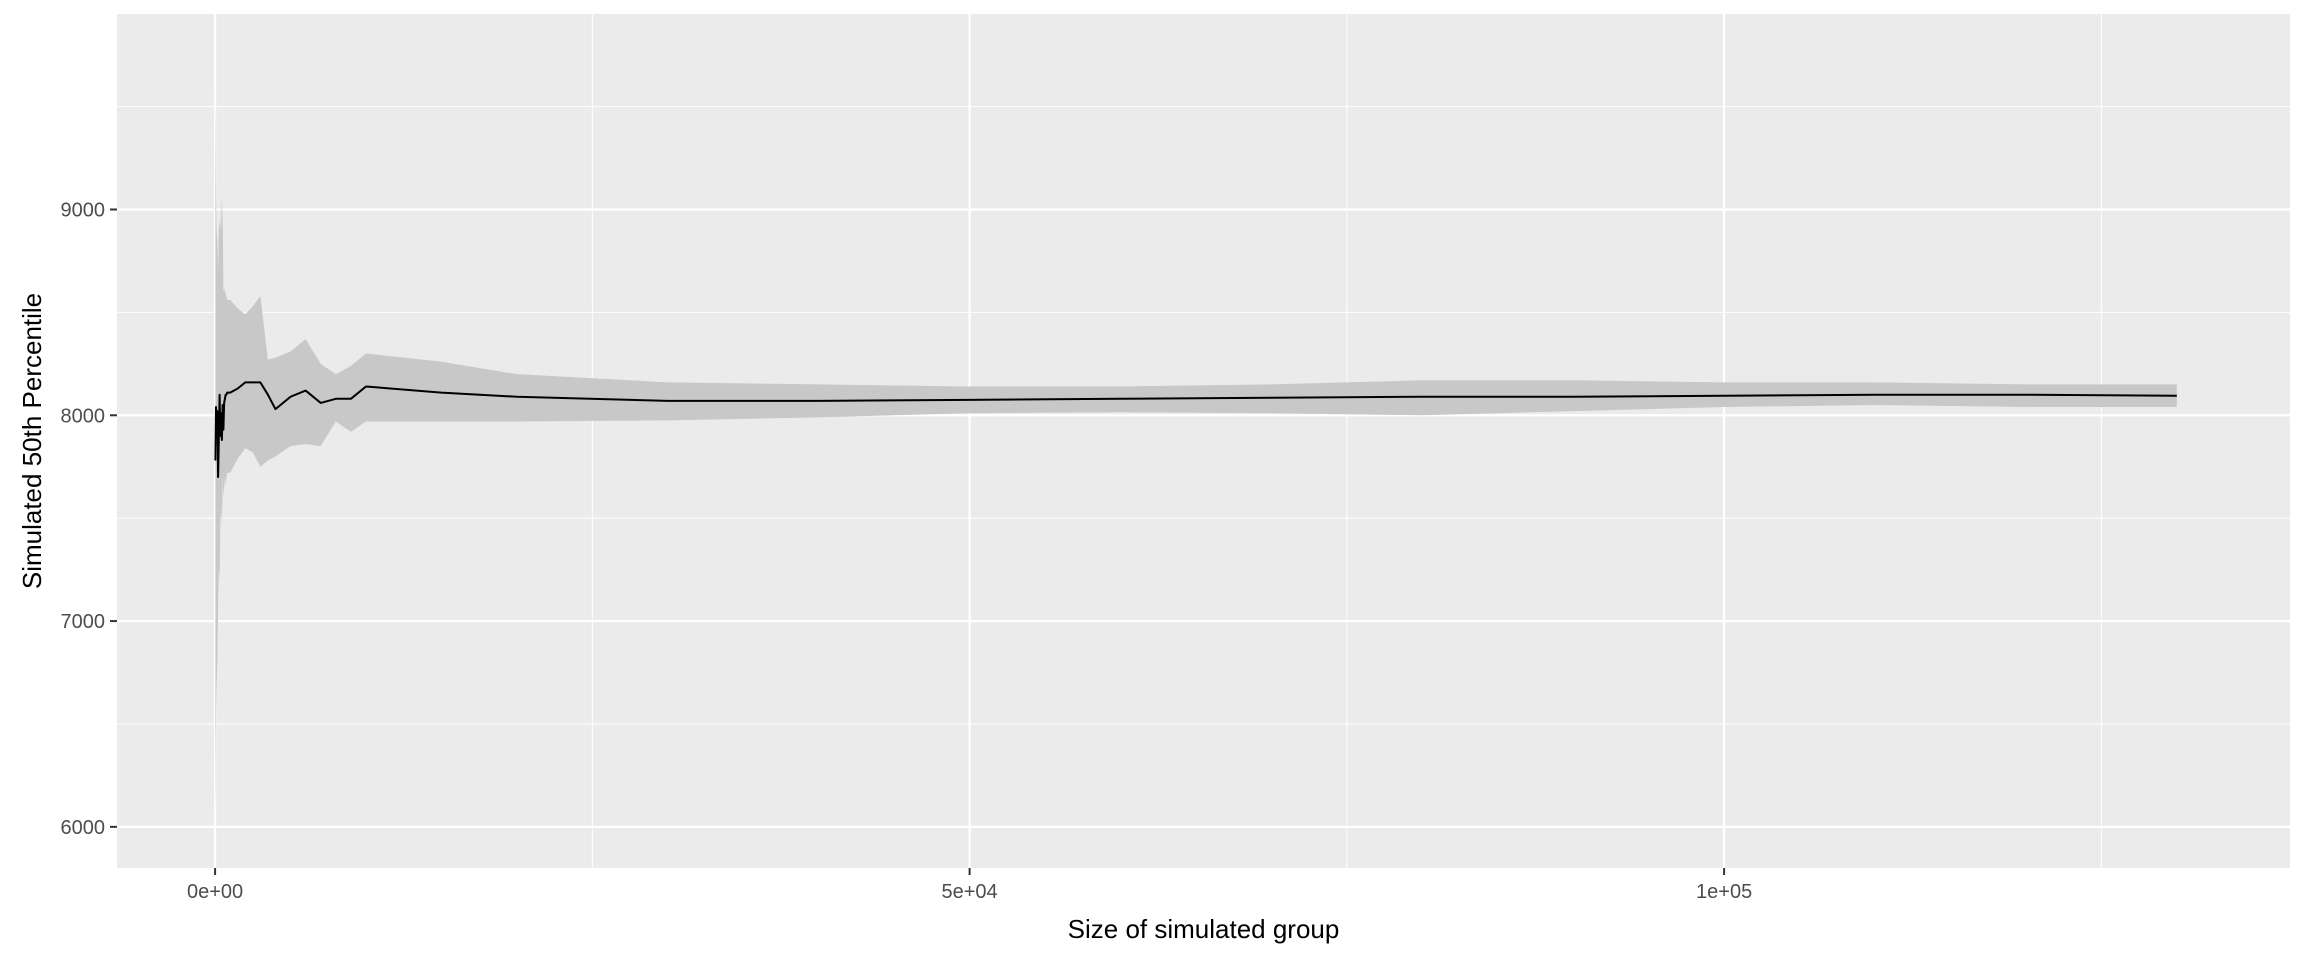 This screenshot has width=2304, height=965. Describe the element at coordinates (215, 892) in the screenshot. I see `x-tick-label: 0e+00` at that location.